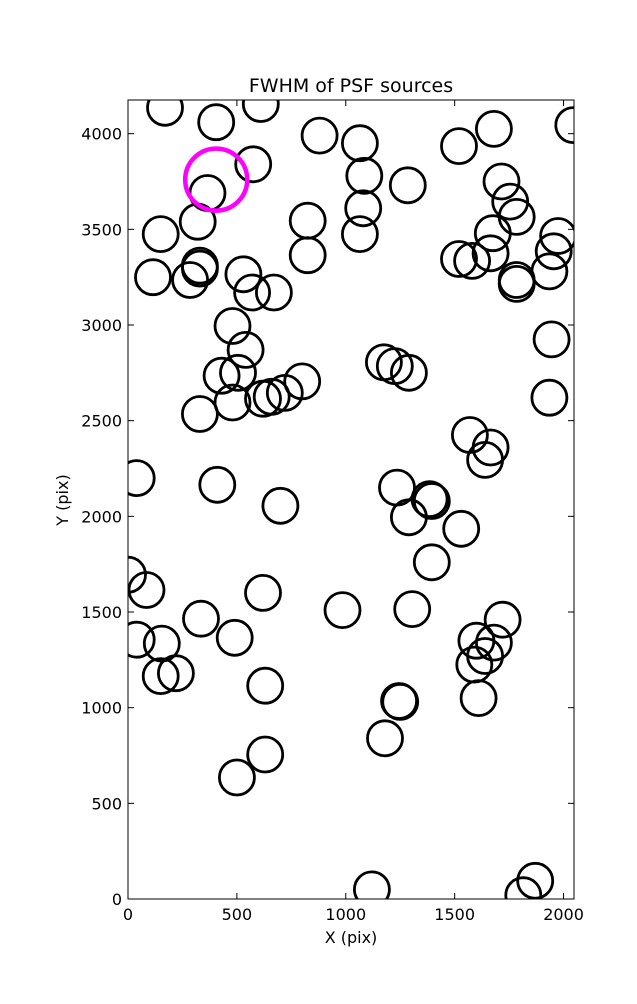 This screenshot has width=637, height=1004. Describe the element at coordinates (563, 914) in the screenshot. I see `x-tick-label: 2000` at that location.